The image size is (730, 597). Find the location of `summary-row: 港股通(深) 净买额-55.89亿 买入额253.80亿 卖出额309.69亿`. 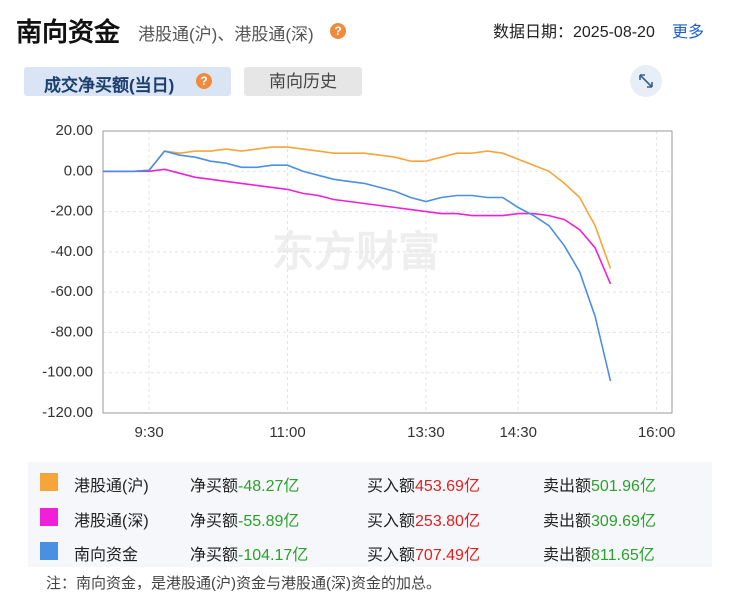

summary-row: 港股通(深) 净买额-55.89亿 买入额253.80亿 卖出额309.69亿 is located at coordinates (370, 516).